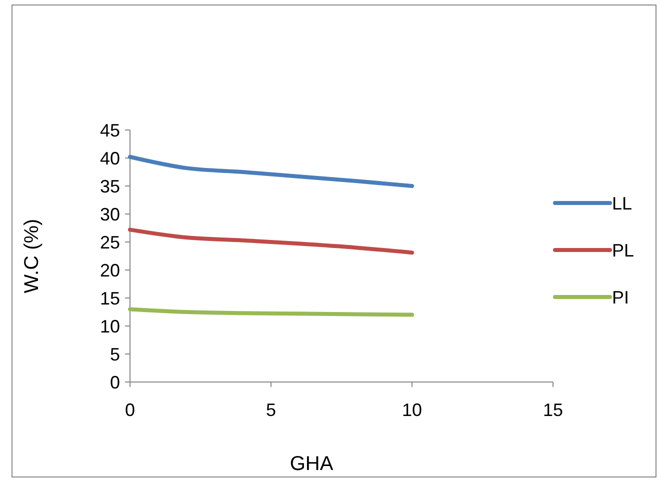  I want to click on legend-label: PL, so click(623, 250).